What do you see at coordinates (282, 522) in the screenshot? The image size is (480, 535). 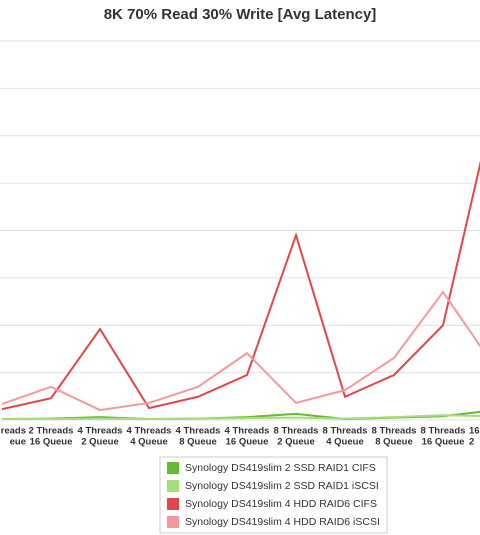 I see `legend-label: Synology DS419slim 4 HDD RAID6 iSCSI` at bounding box center [282, 522].